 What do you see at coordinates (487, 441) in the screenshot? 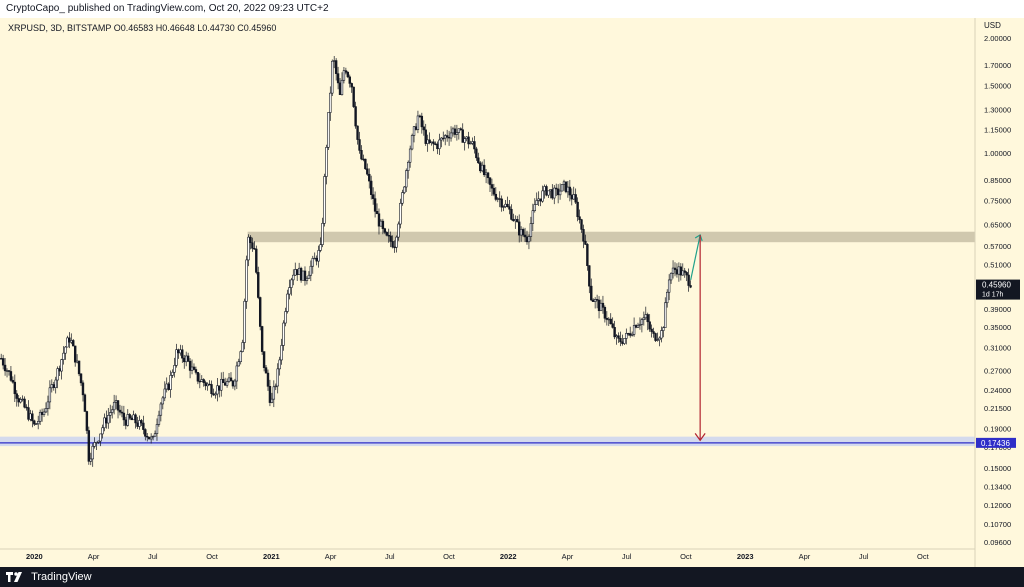
I see `support-zone` at bounding box center [487, 441].